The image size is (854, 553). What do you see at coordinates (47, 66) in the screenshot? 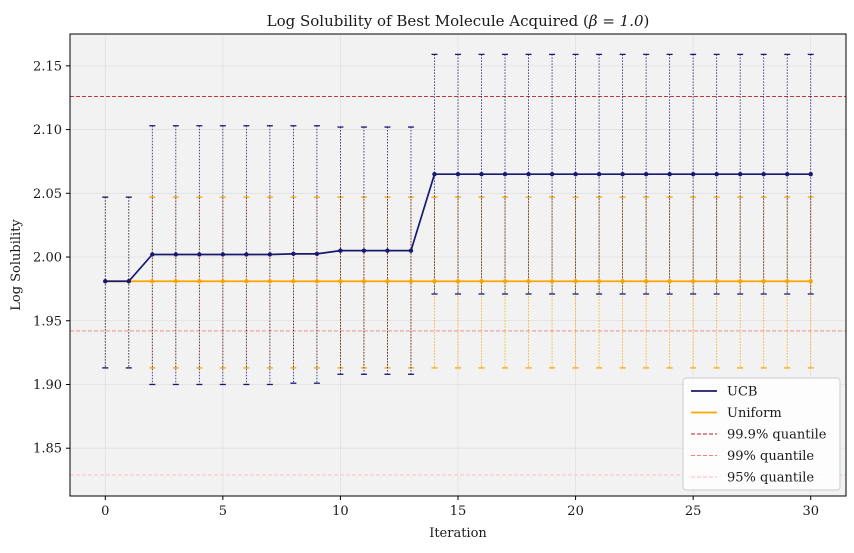
I see `y-tick-label: 2.15` at bounding box center [47, 66].